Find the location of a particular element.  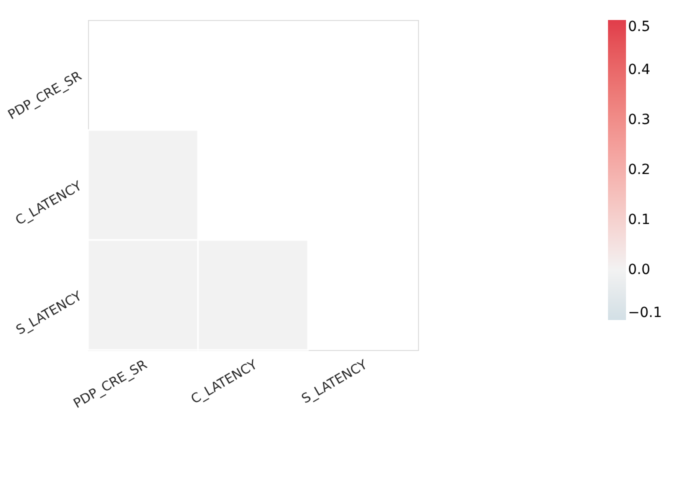

color-bar-label: 0.5 is located at coordinates (639, 27).